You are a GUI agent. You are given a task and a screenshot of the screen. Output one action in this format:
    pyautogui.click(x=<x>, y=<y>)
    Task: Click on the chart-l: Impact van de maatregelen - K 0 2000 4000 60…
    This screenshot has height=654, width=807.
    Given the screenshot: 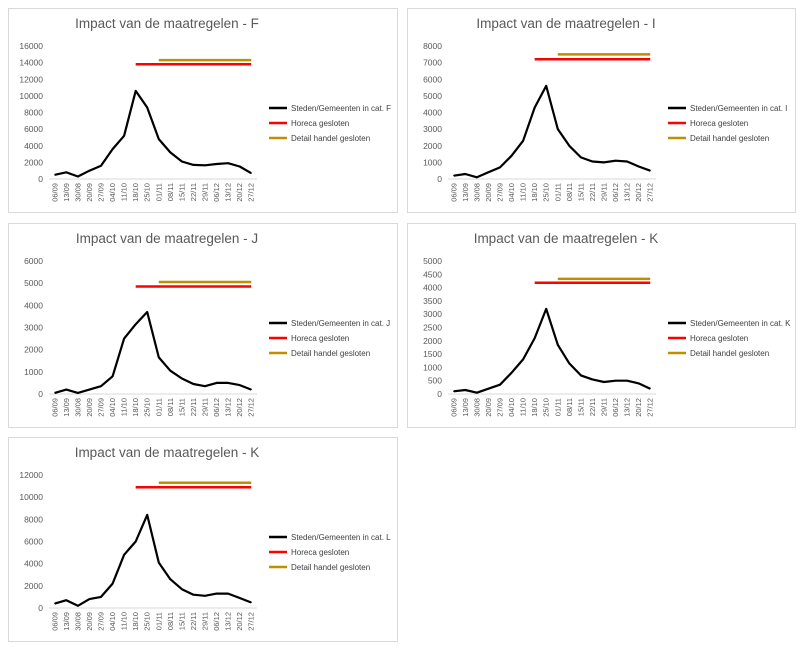 What is the action you would take?
    pyautogui.click(x=205, y=538)
    